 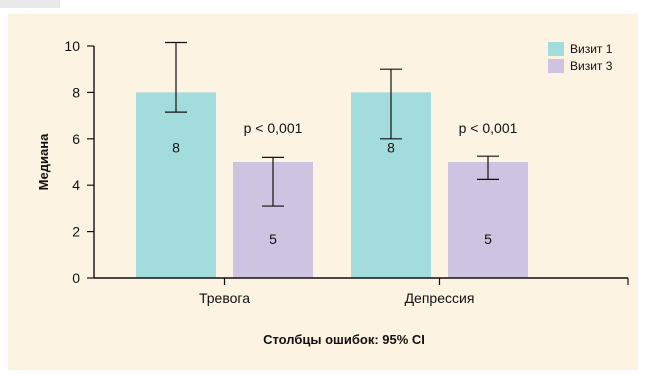 What do you see at coordinates (344, 339) in the screenshot?
I see `footnote: Столбцы ошибок: 95% CI` at bounding box center [344, 339].